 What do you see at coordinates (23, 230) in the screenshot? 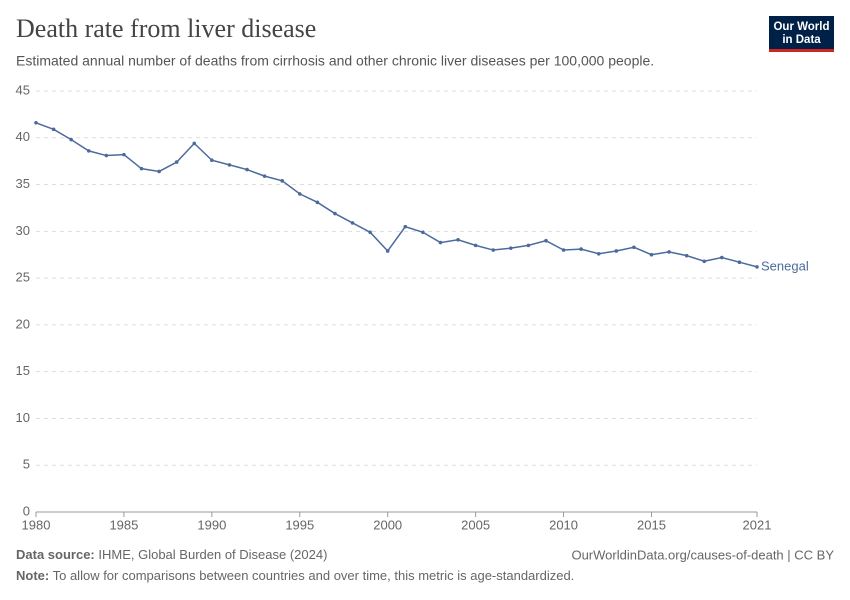
I see `y-tick-label: 30` at bounding box center [23, 230].